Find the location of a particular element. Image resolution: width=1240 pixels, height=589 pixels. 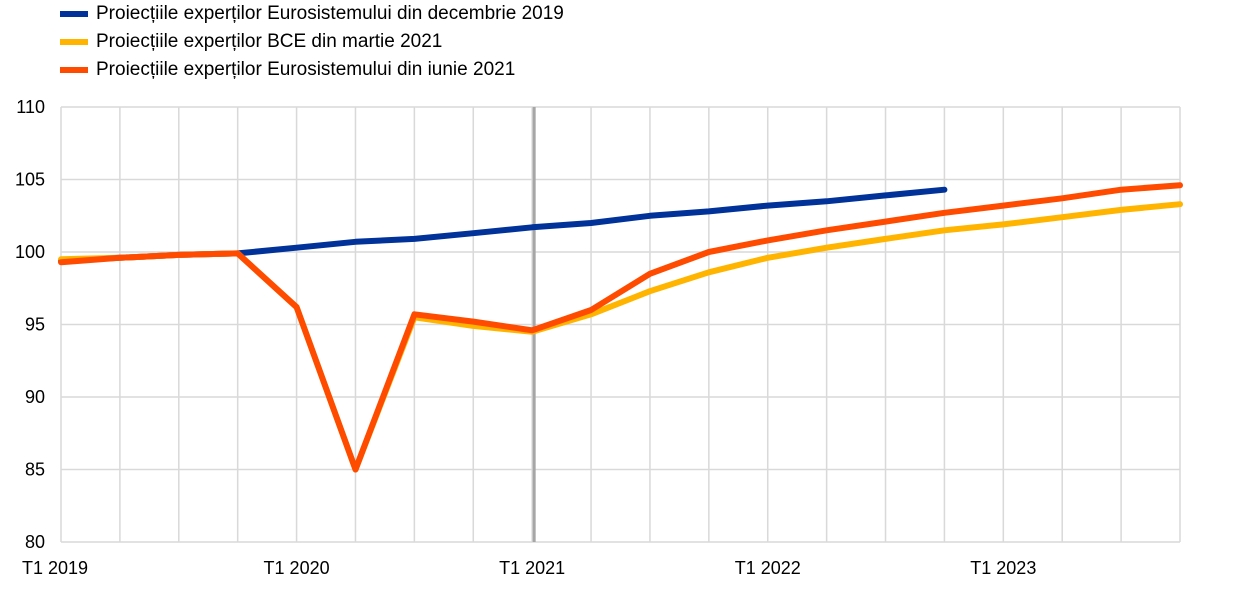

x-tick-label: T1 2023 is located at coordinates (1003, 568).